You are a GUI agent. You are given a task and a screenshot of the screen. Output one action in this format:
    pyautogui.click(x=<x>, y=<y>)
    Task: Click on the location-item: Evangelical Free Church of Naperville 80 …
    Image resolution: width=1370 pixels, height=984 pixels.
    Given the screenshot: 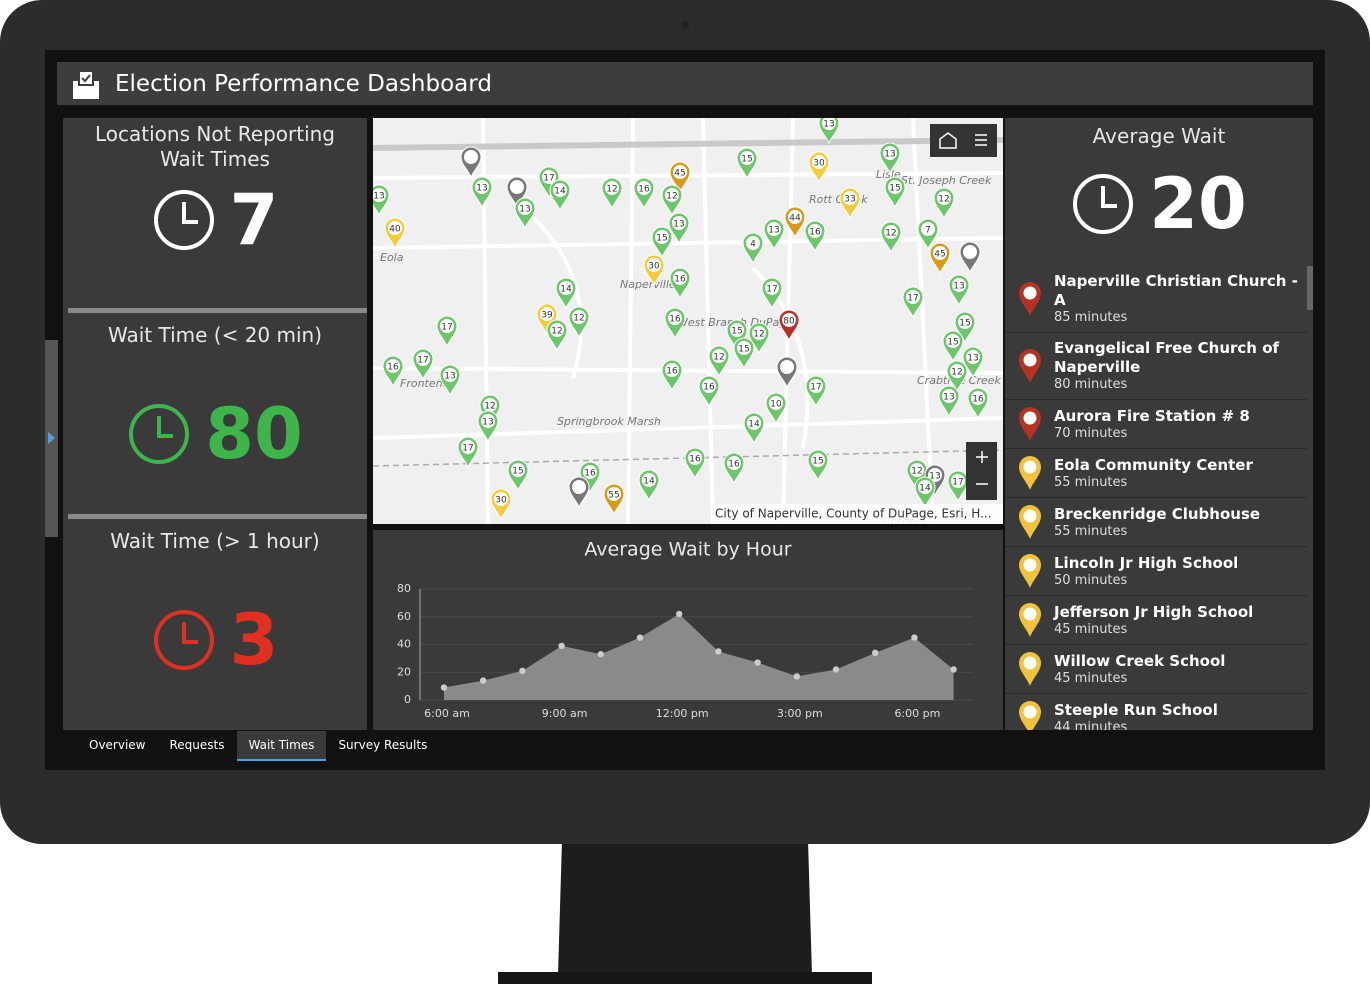 What is the action you would take?
    pyautogui.click(x=1156, y=366)
    